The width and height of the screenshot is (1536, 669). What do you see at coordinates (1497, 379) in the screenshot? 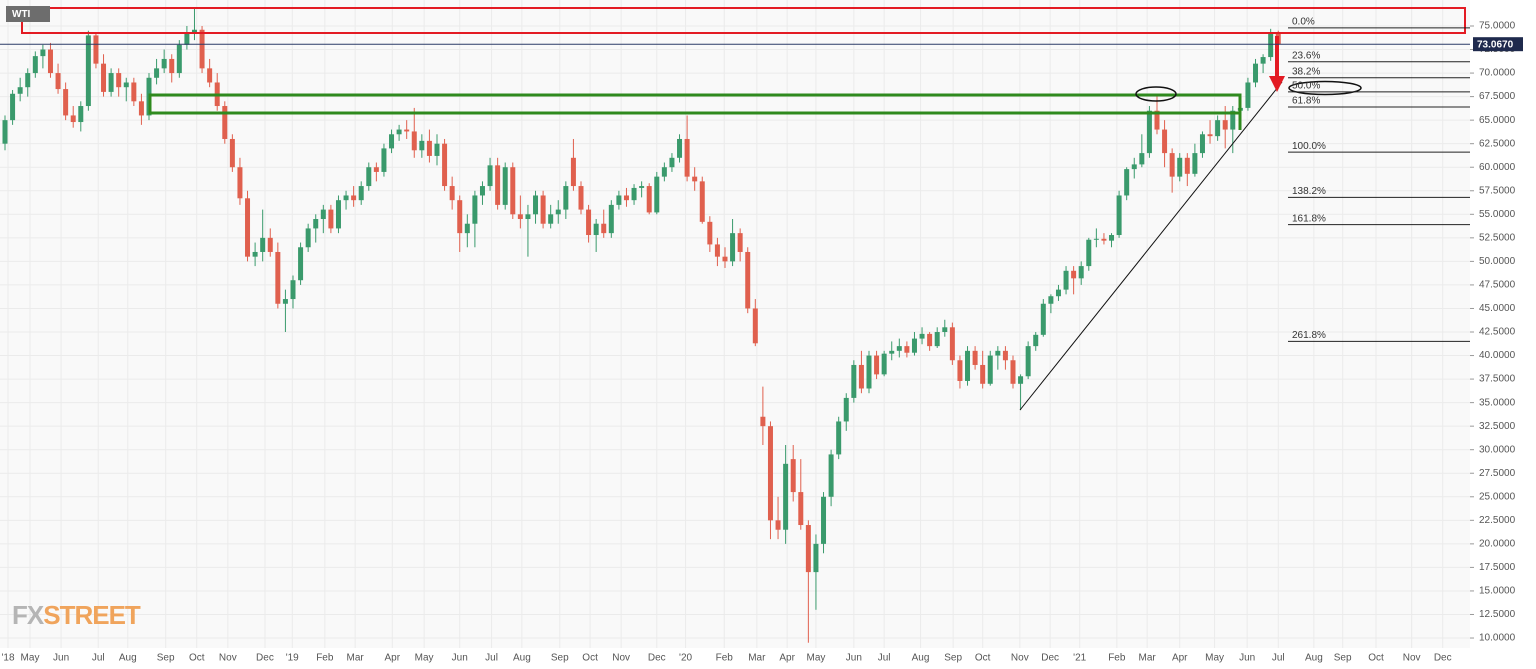
I see `y-tick-label: 37.5000` at bounding box center [1497, 379].